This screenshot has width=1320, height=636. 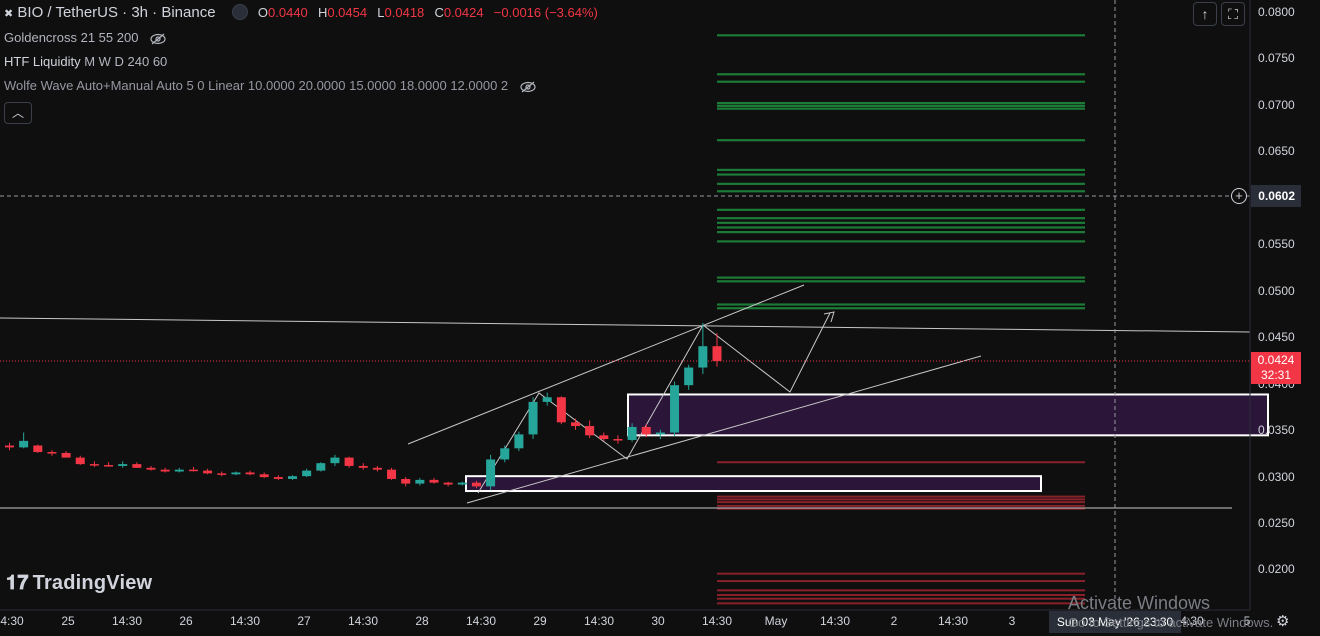 What do you see at coordinates (1239, 196) in the screenshot?
I see `add-alert-plus-icon: +` at bounding box center [1239, 196].